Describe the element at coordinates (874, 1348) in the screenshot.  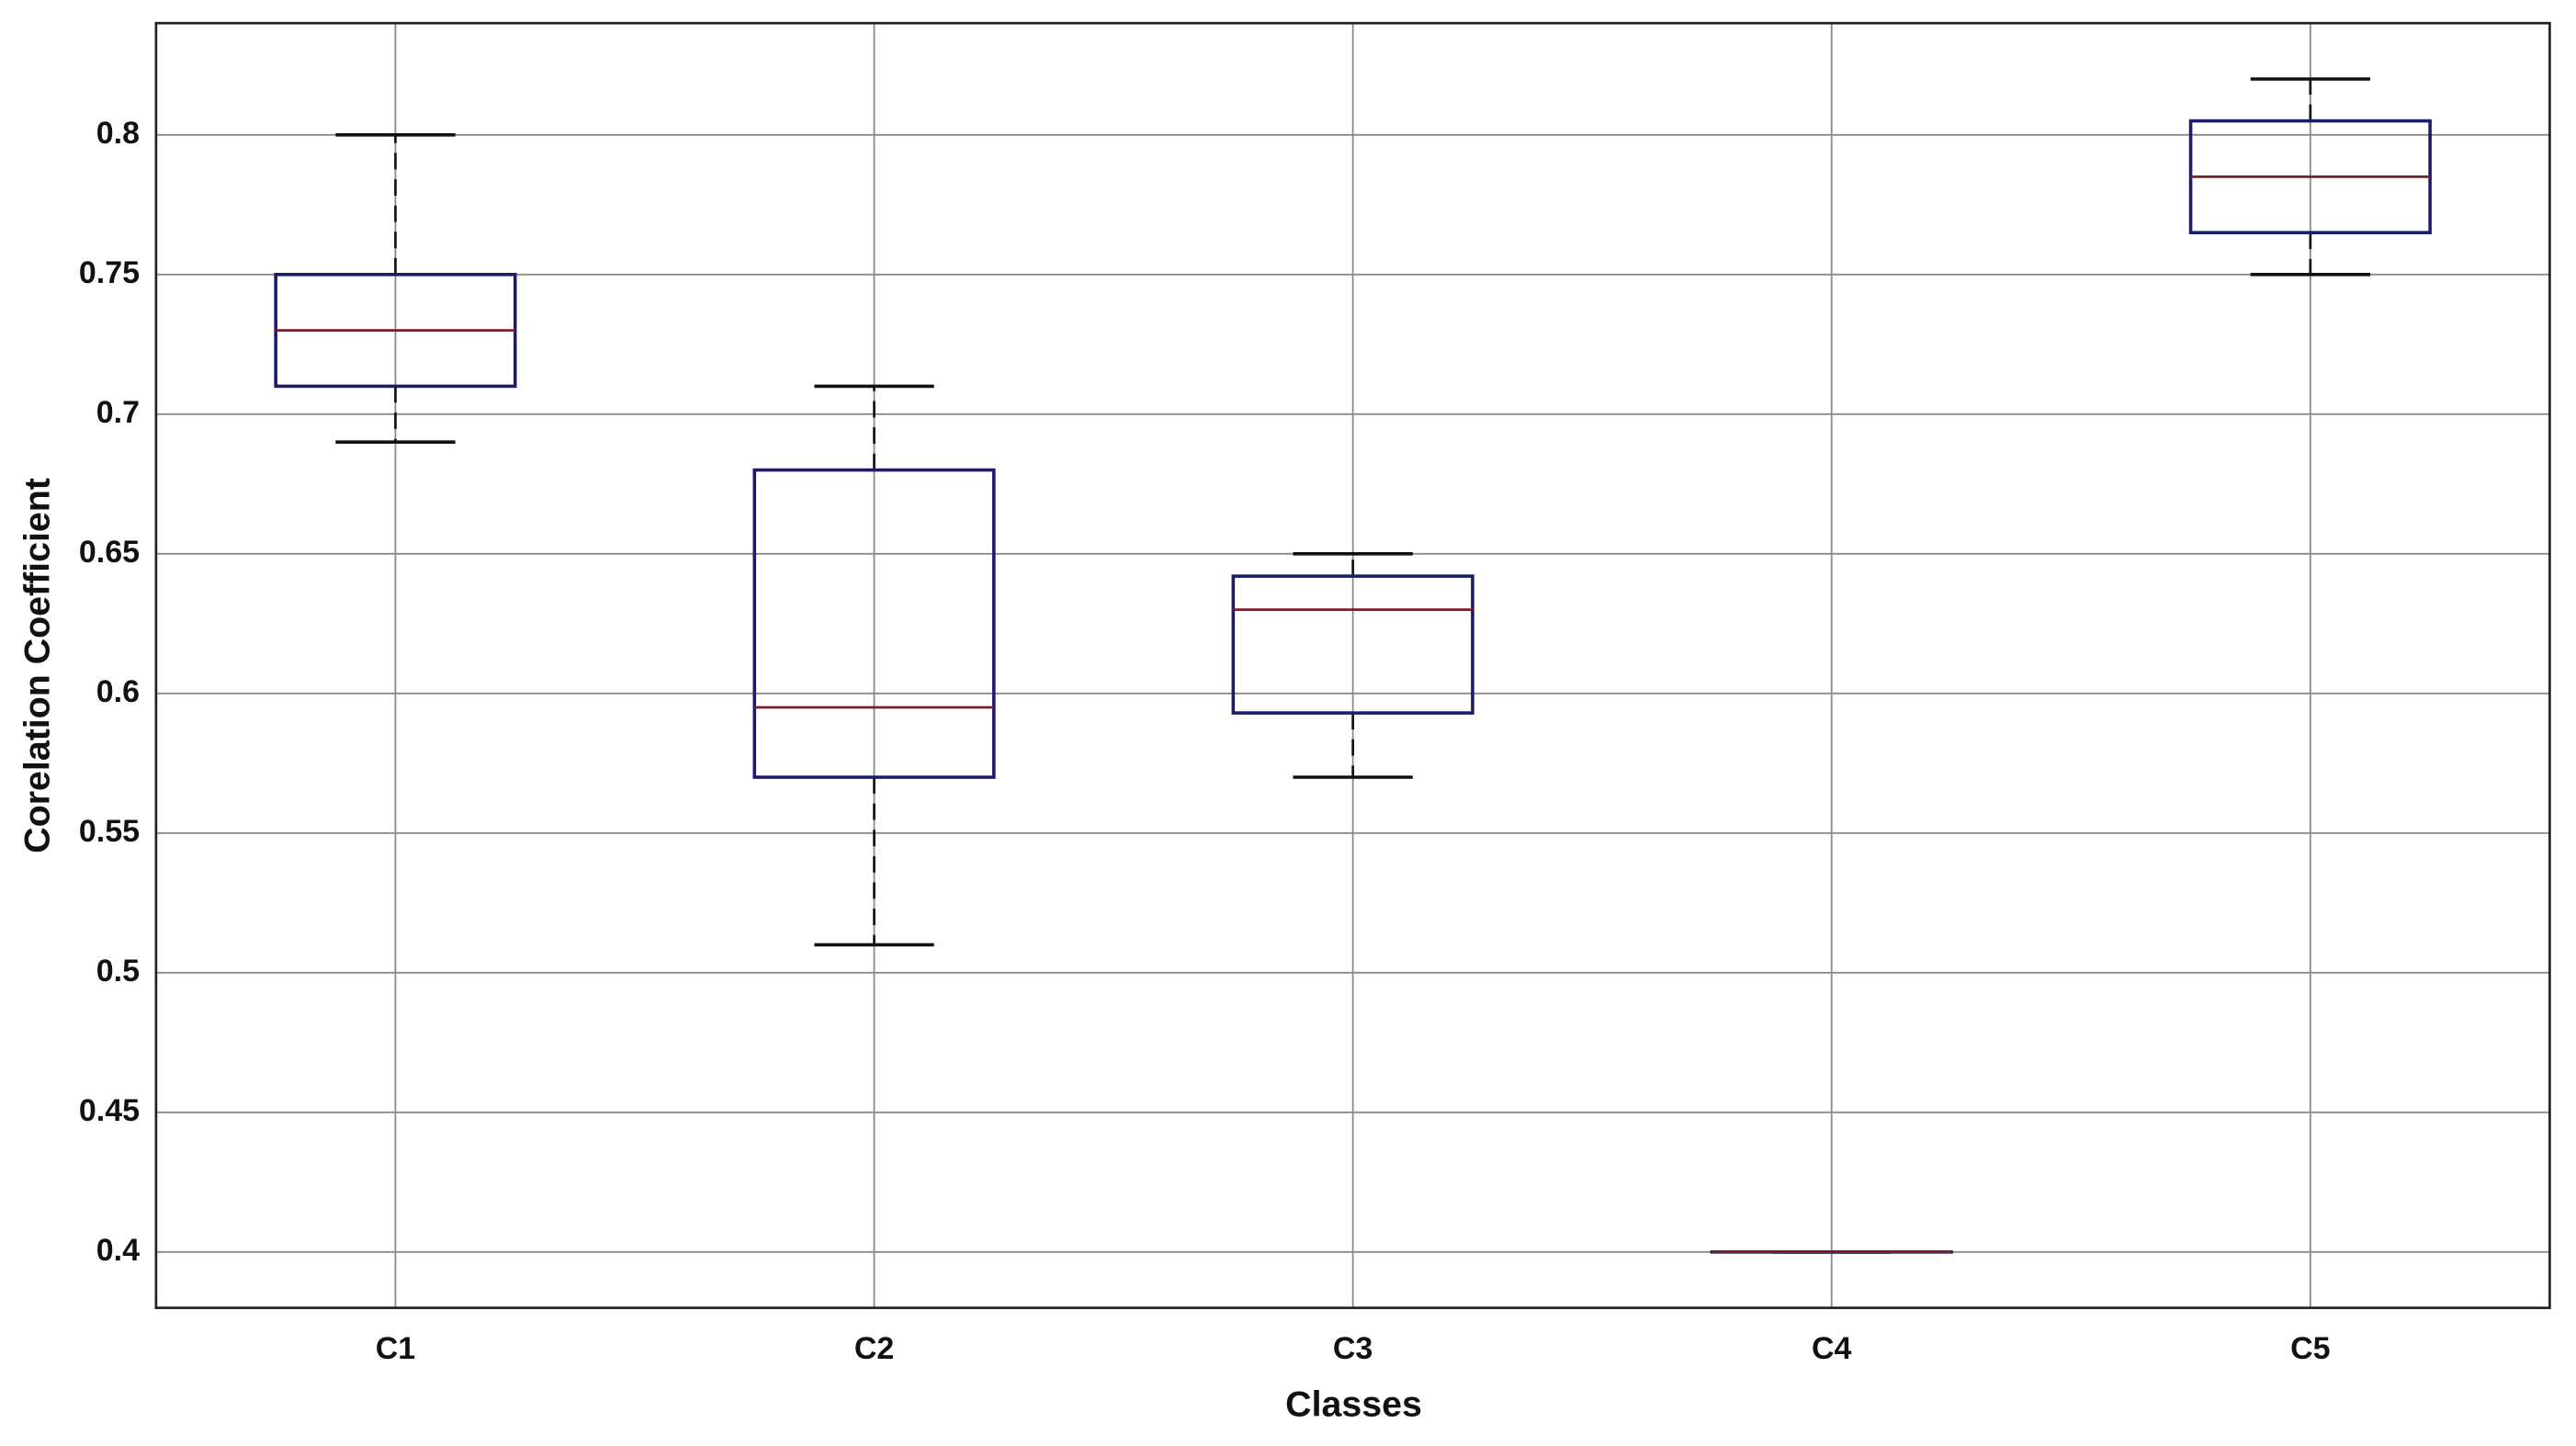
I see `x-tick-label: C2` at that location.